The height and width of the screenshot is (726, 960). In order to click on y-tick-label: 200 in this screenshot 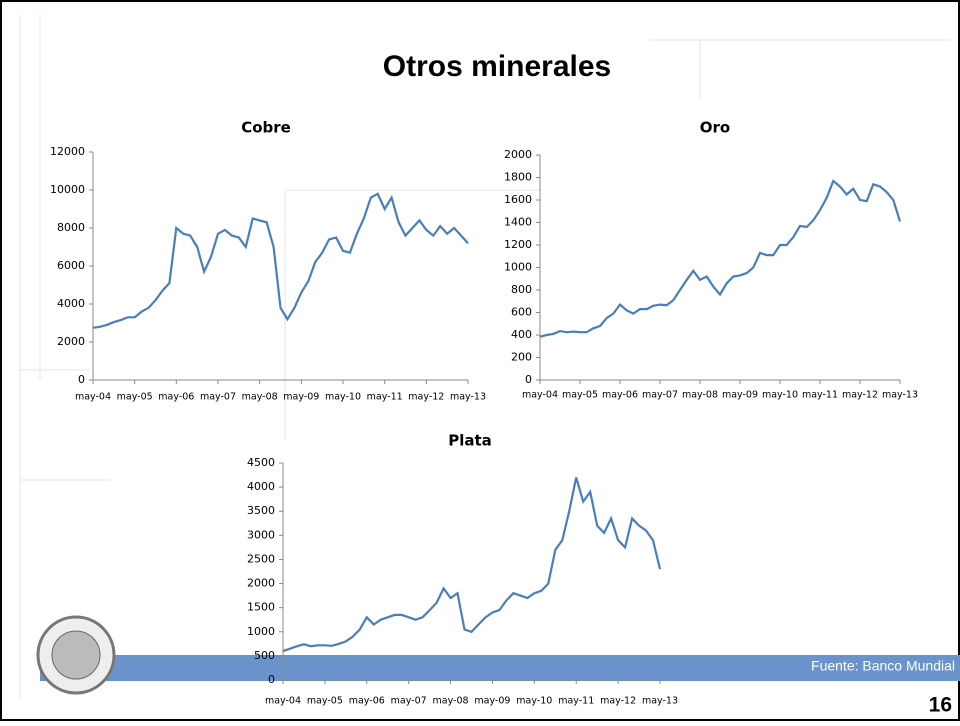, I will do `click(521, 357)`.